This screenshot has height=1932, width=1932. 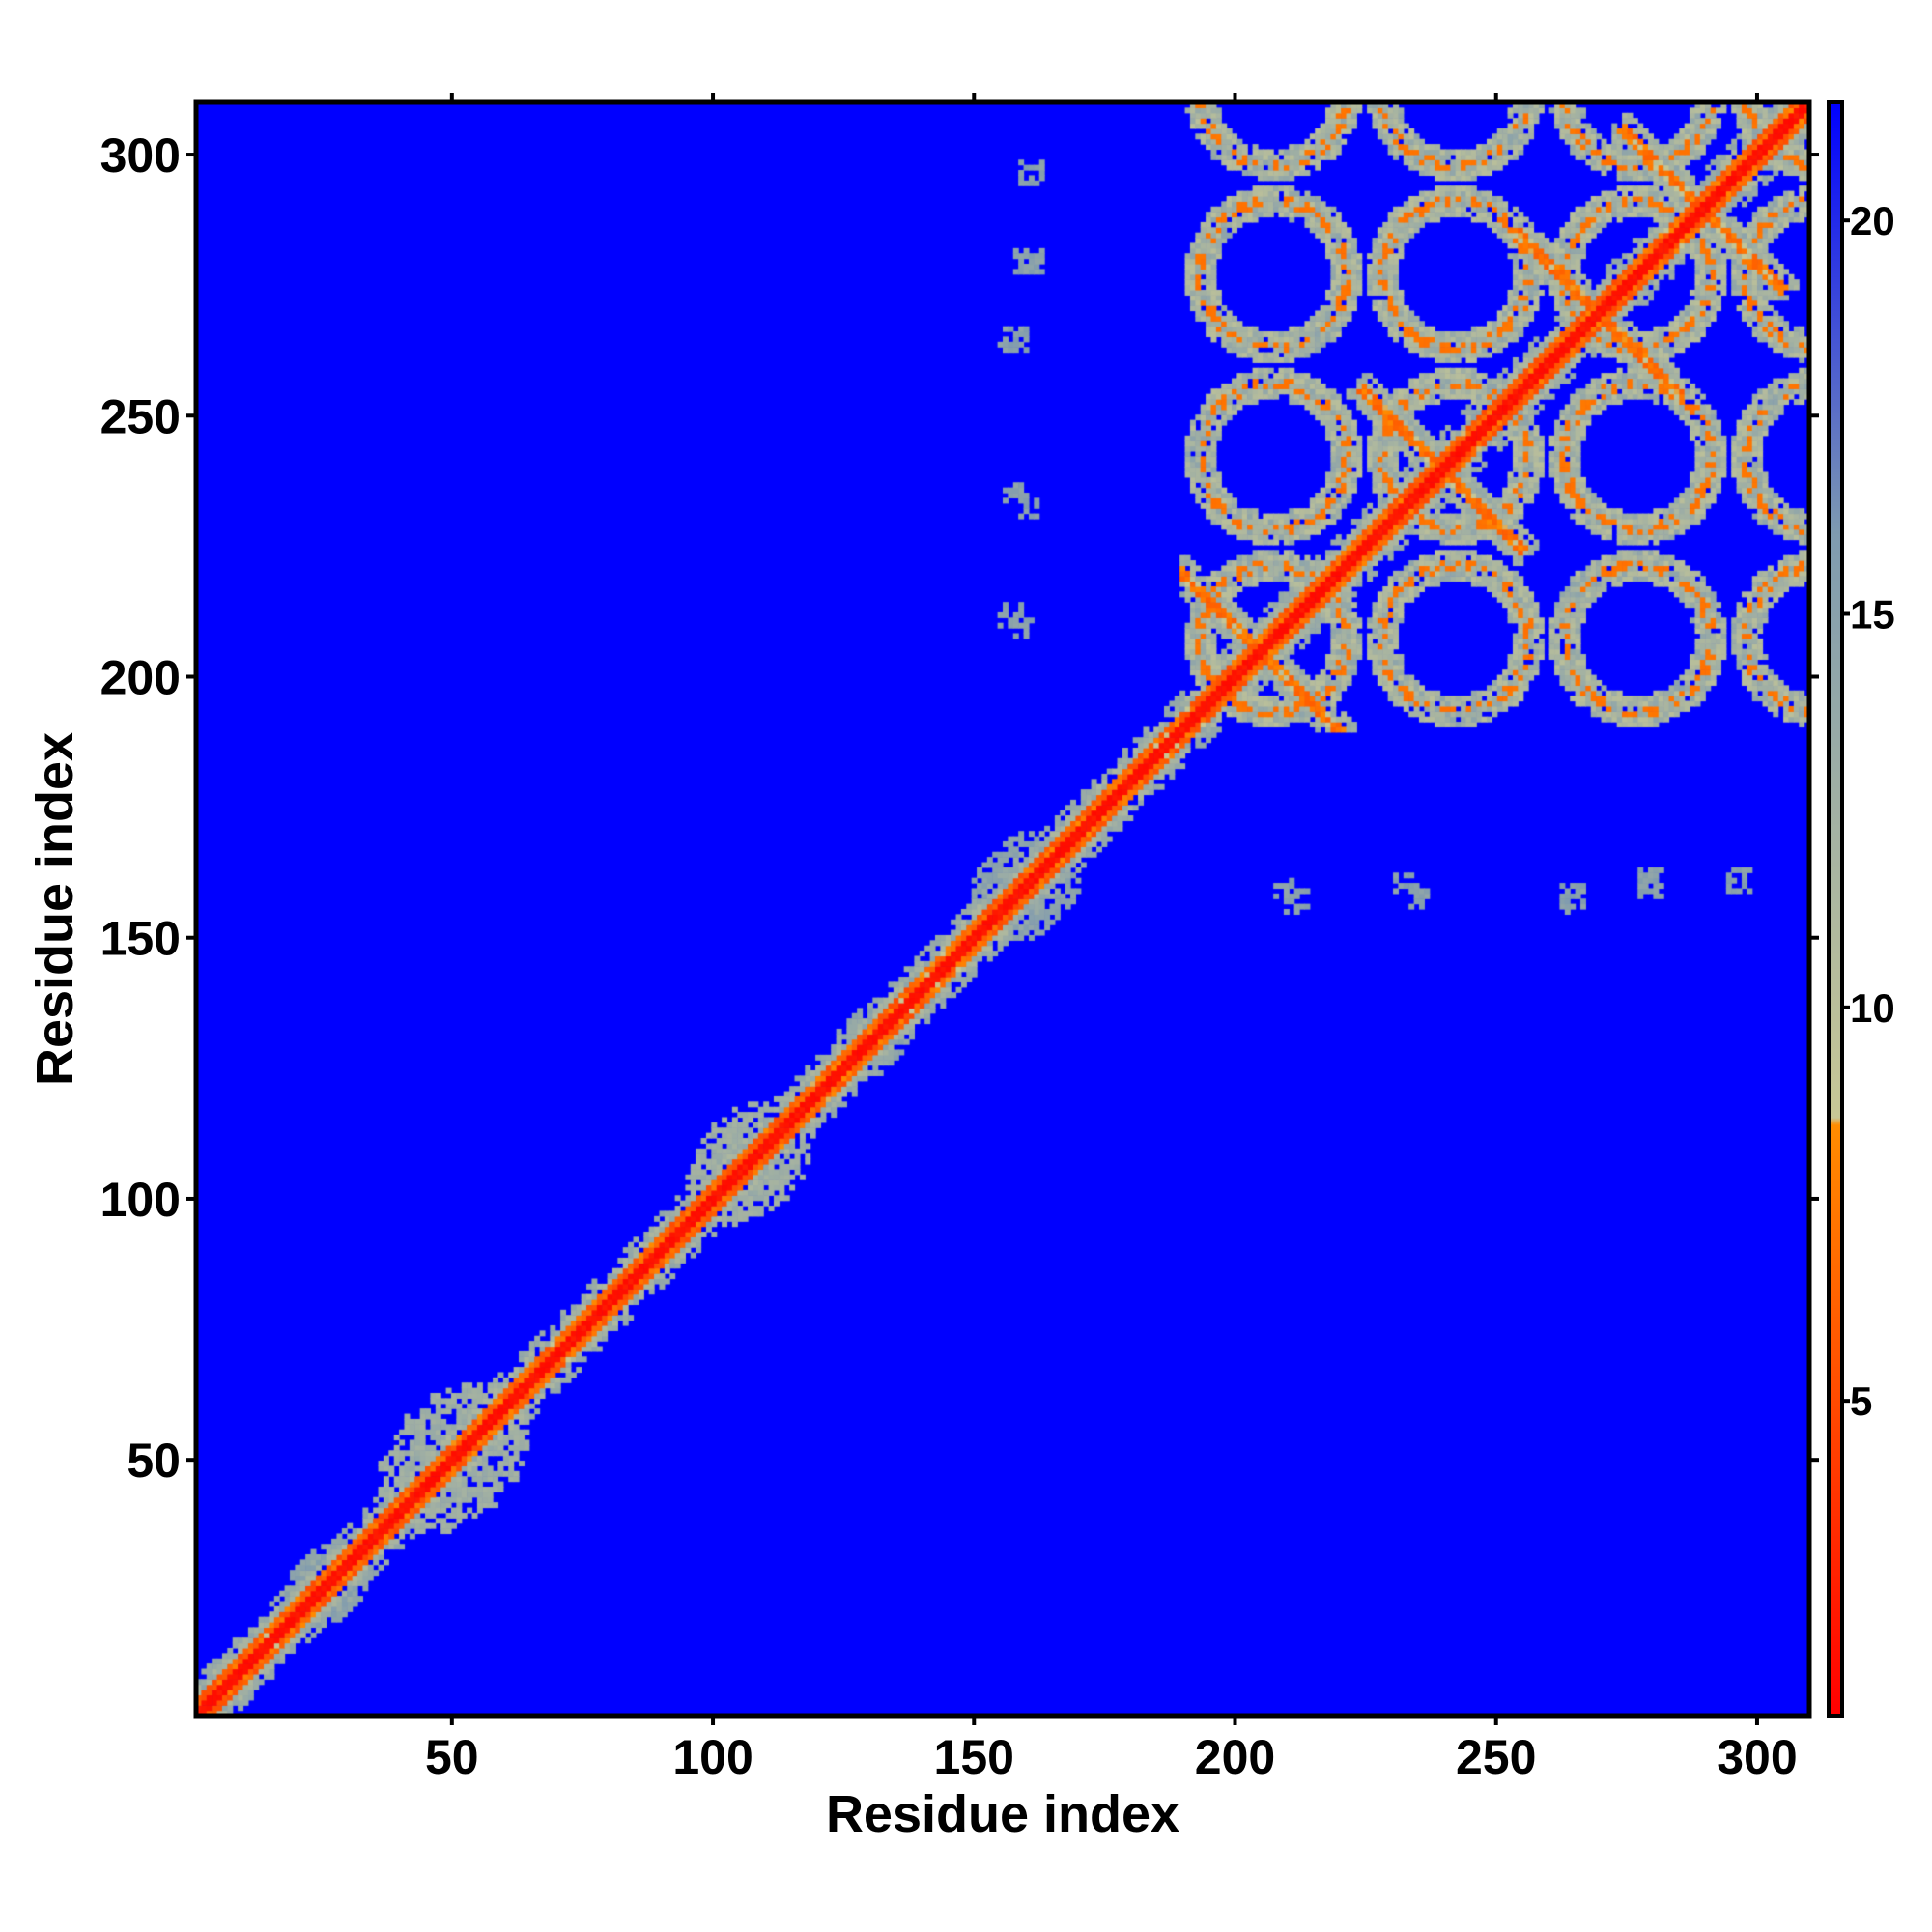 I want to click on colorbar: 5 10 15 20, so click(x=1861, y=909).